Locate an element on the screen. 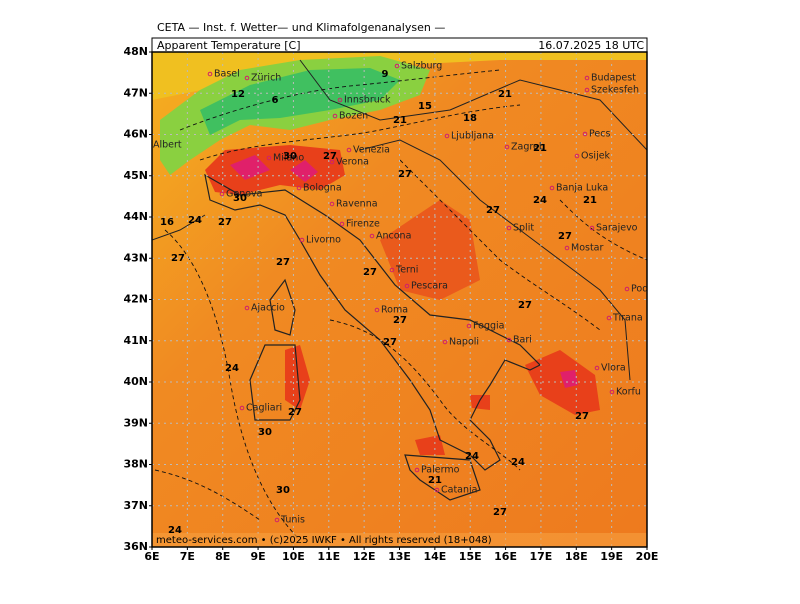 The image size is (800, 604). contour-label: 30 is located at coordinates (290, 156).